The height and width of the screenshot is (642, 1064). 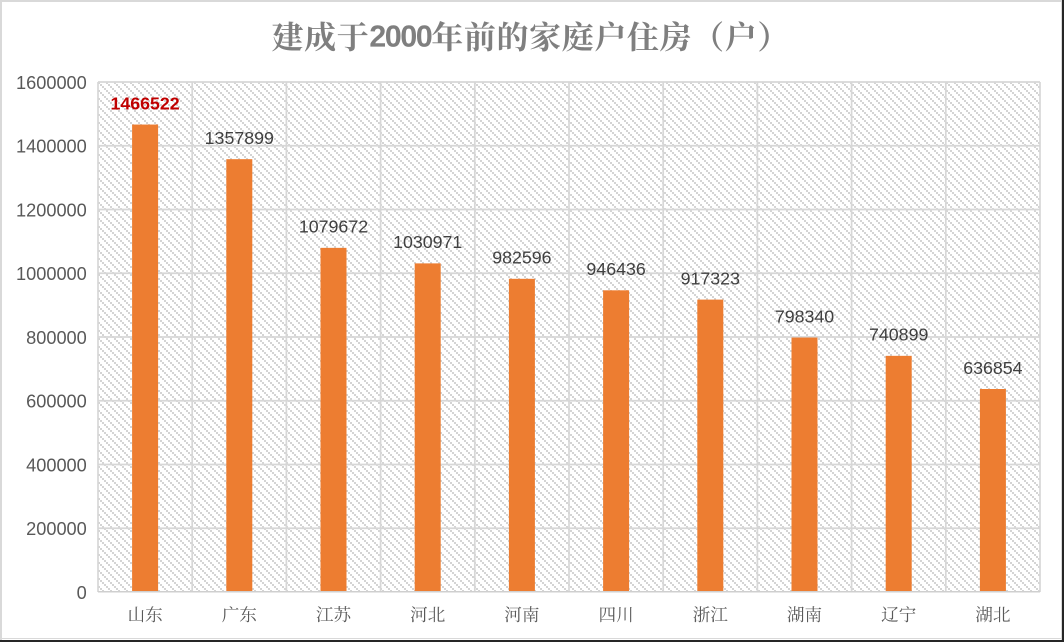 What do you see at coordinates (615, 269) in the screenshot?
I see `svg-text: 946436` at bounding box center [615, 269].